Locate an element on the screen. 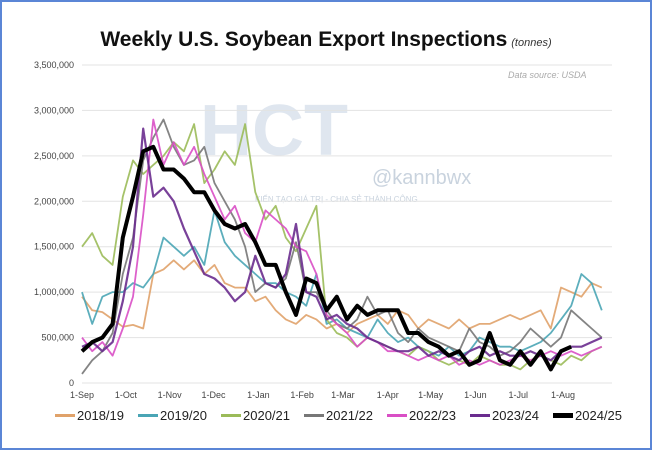  x-tick-label: 1-Nov is located at coordinates (170, 395).